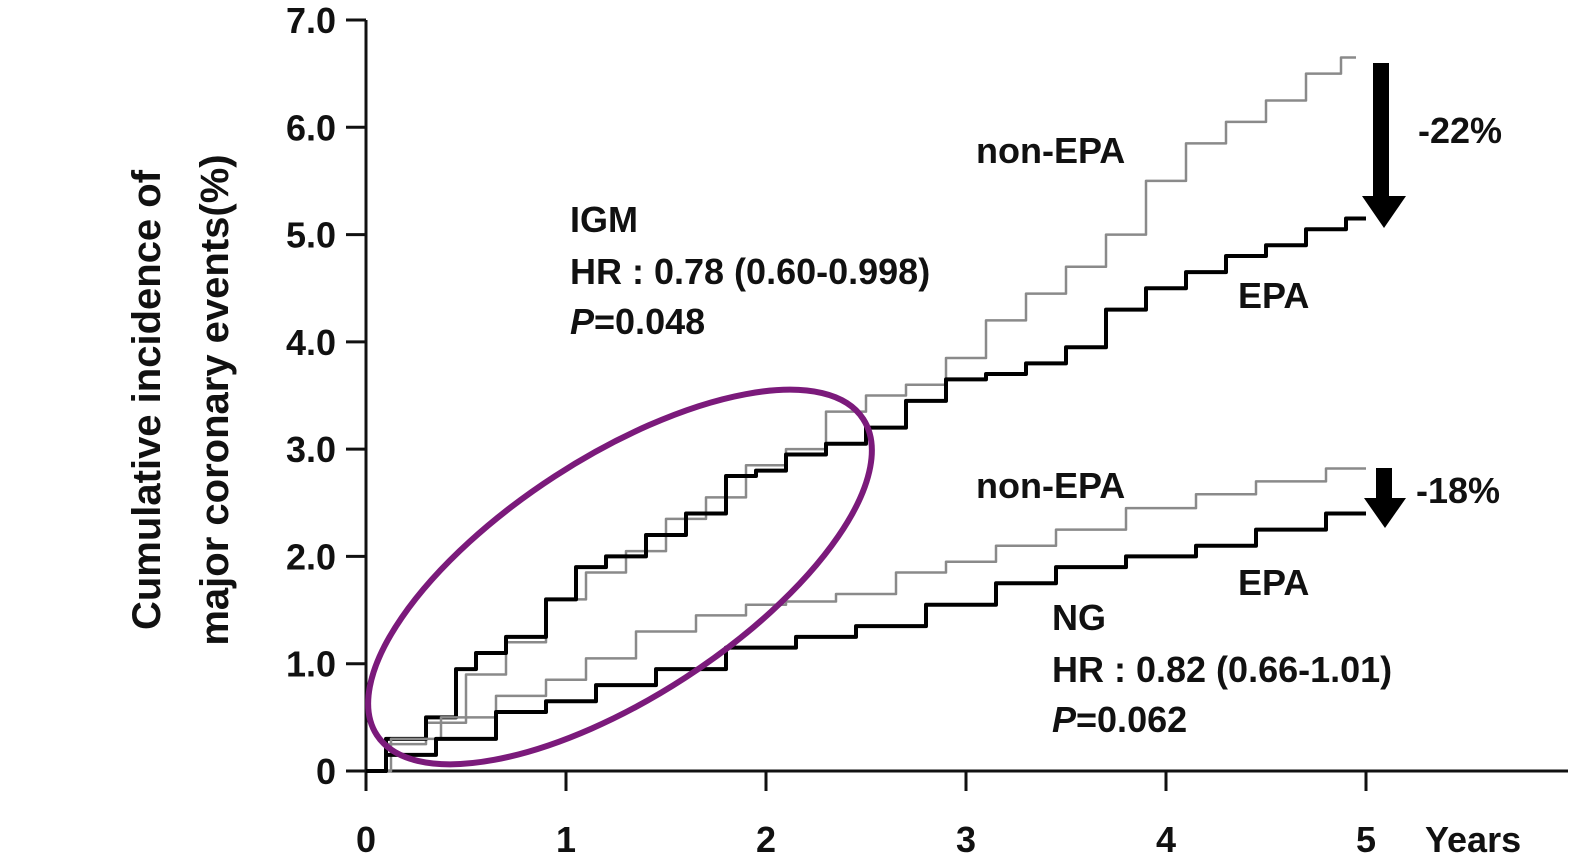 Image resolution: width=1588 pixels, height=864 pixels. Describe the element at coordinates (366, 839) in the screenshot. I see `x-tick-label: 0` at that location.